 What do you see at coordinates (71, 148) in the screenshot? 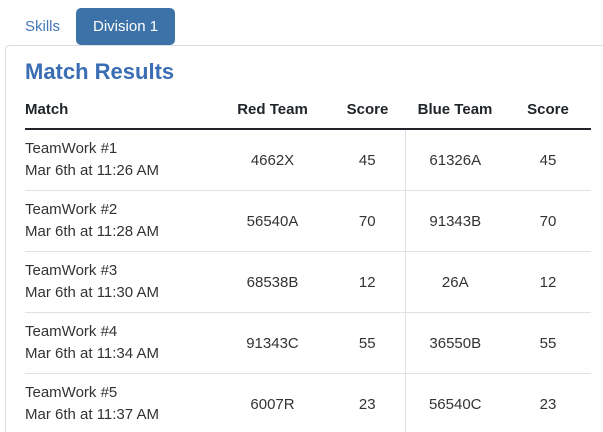
I see `match-name: TeamWork #1` at bounding box center [71, 148].